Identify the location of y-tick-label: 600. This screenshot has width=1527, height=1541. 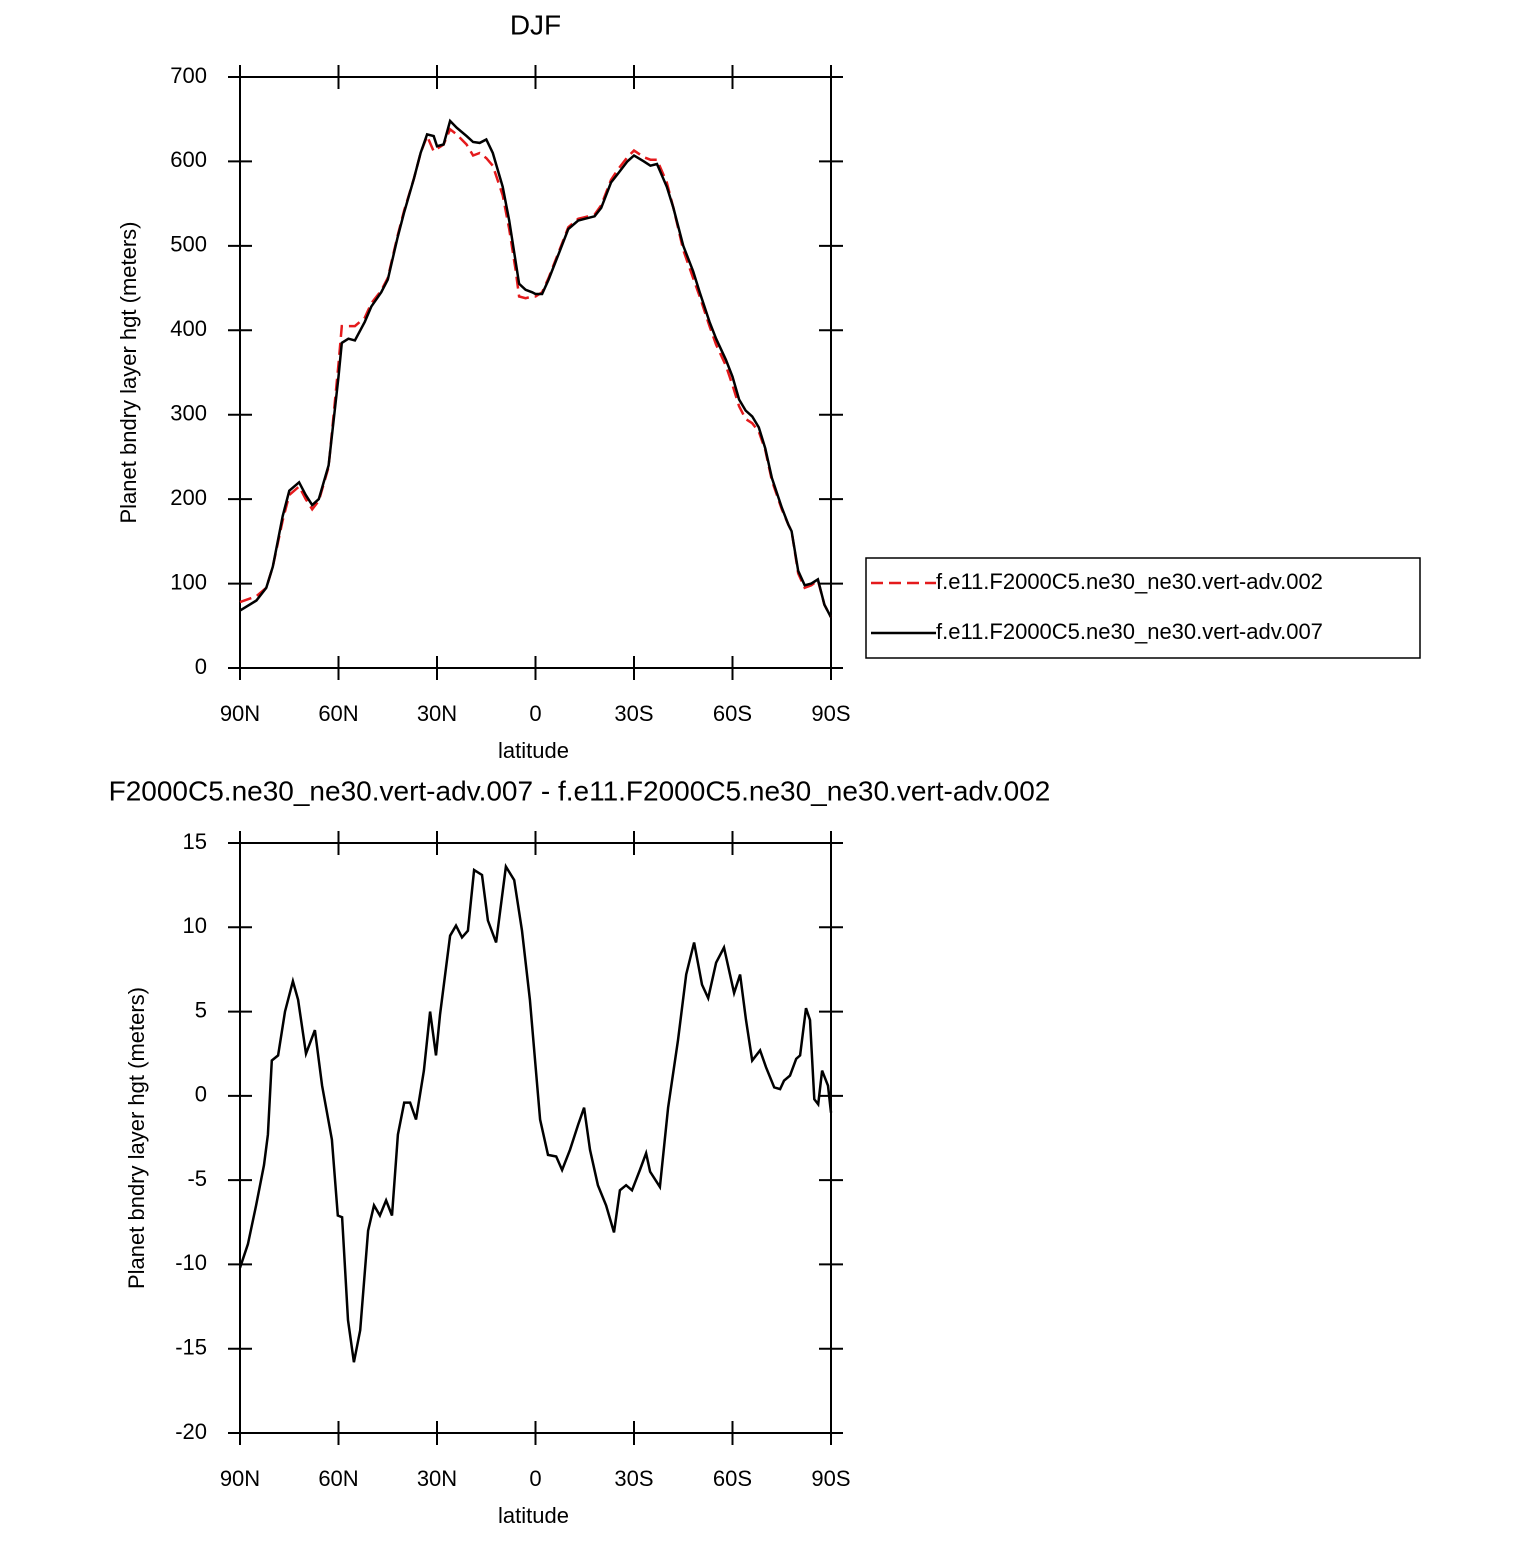
(188, 159).